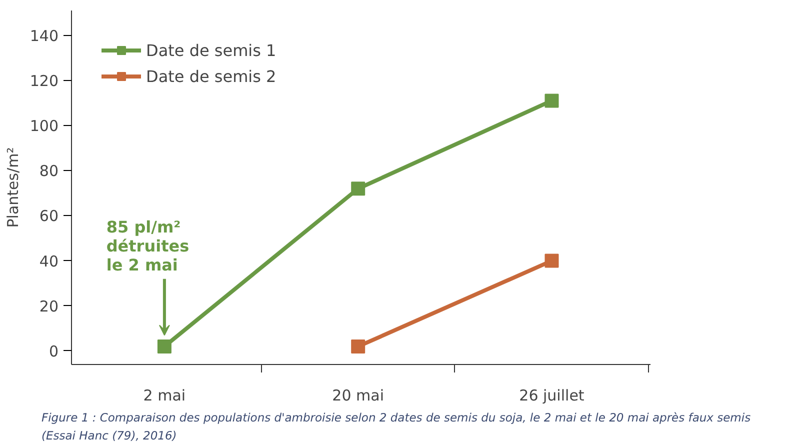 This screenshot has height=443, width=800. What do you see at coordinates (109, 435) in the screenshot?
I see `text: (Essai Hanc (79), 2016)` at bounding box center [109, 435].